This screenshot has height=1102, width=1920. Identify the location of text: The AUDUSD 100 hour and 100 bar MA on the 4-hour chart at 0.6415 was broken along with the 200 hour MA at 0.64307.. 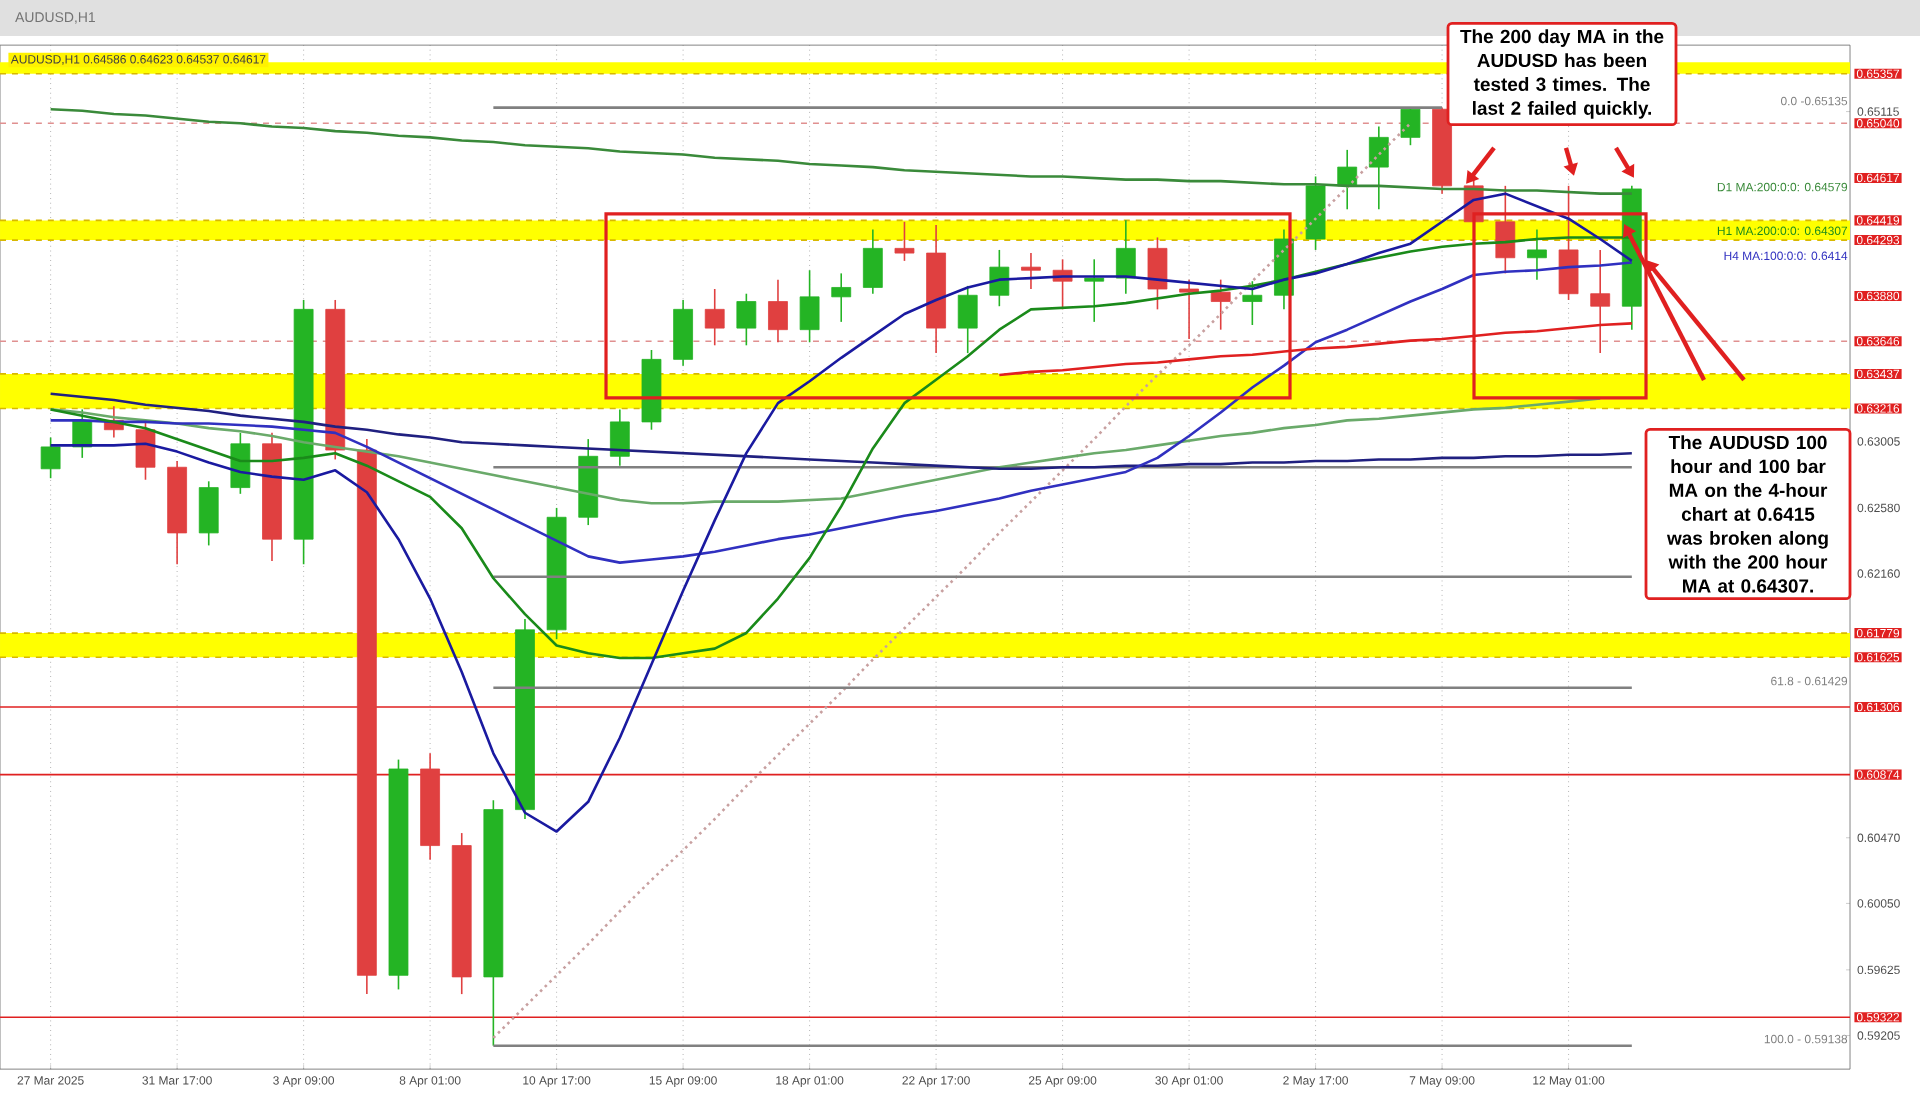
(1747, 514).